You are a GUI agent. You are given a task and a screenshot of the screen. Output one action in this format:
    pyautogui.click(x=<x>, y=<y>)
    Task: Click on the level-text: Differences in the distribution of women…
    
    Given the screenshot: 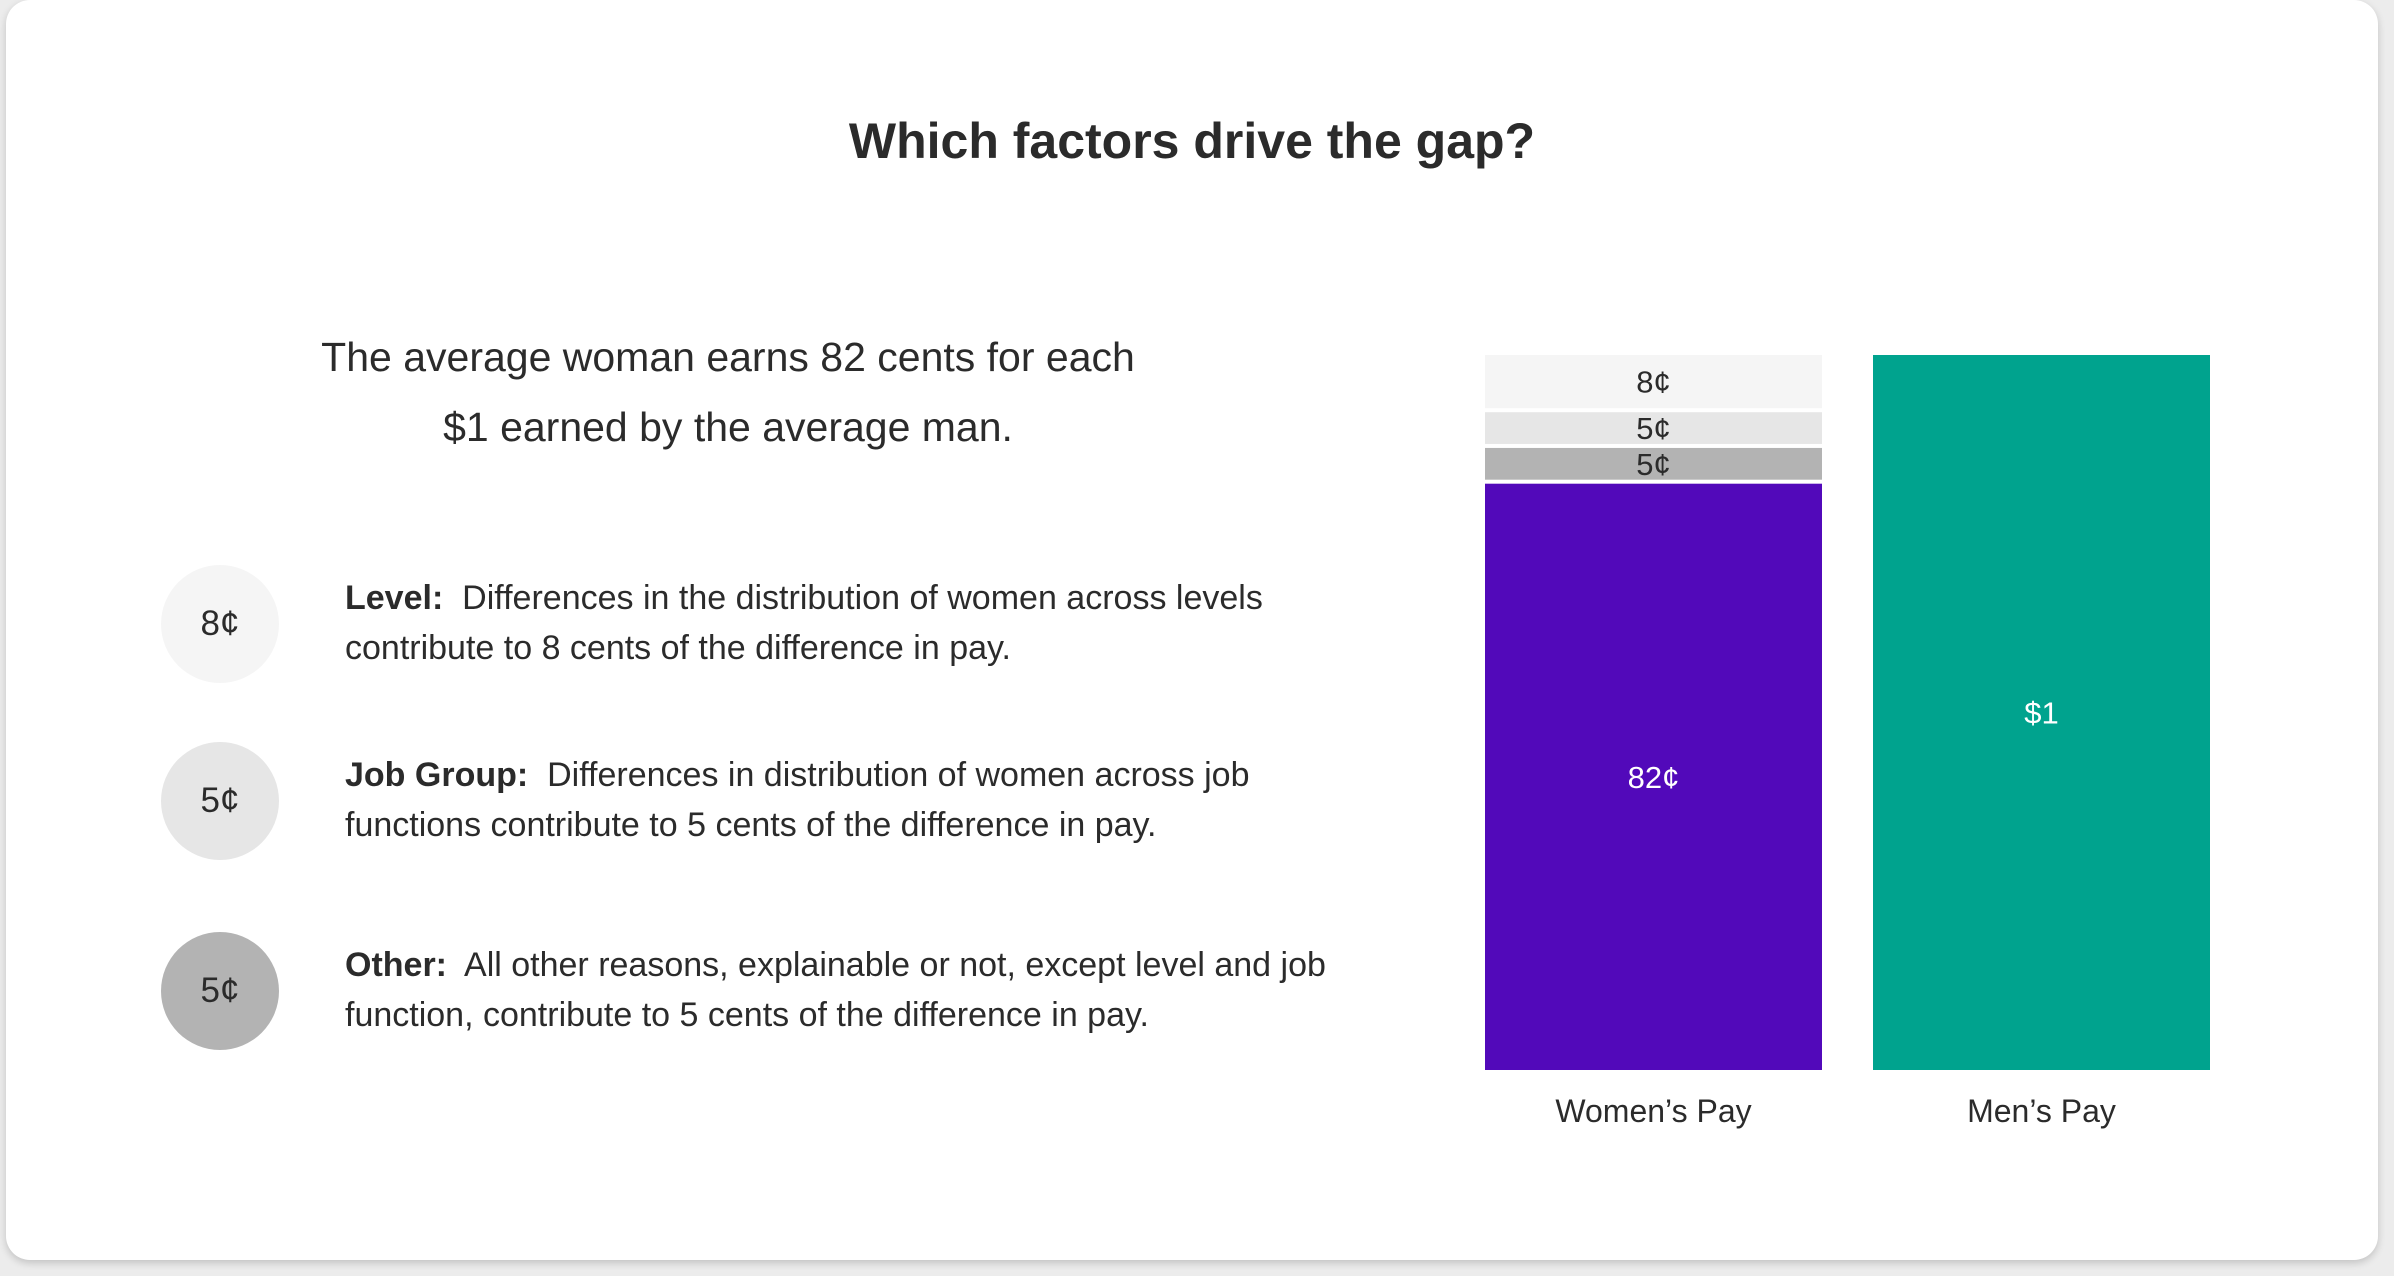 What is the action you would take?
    pyautogui.click(x=804, y=623)
    